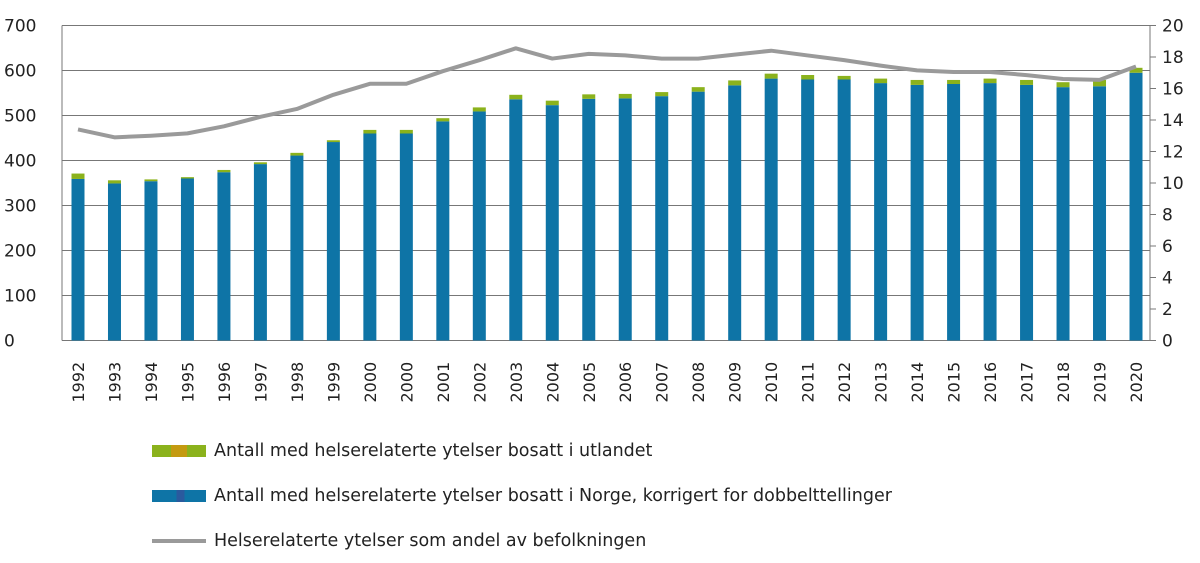  I want to click on y-right-tick-label: 8, so click(1167, 216).